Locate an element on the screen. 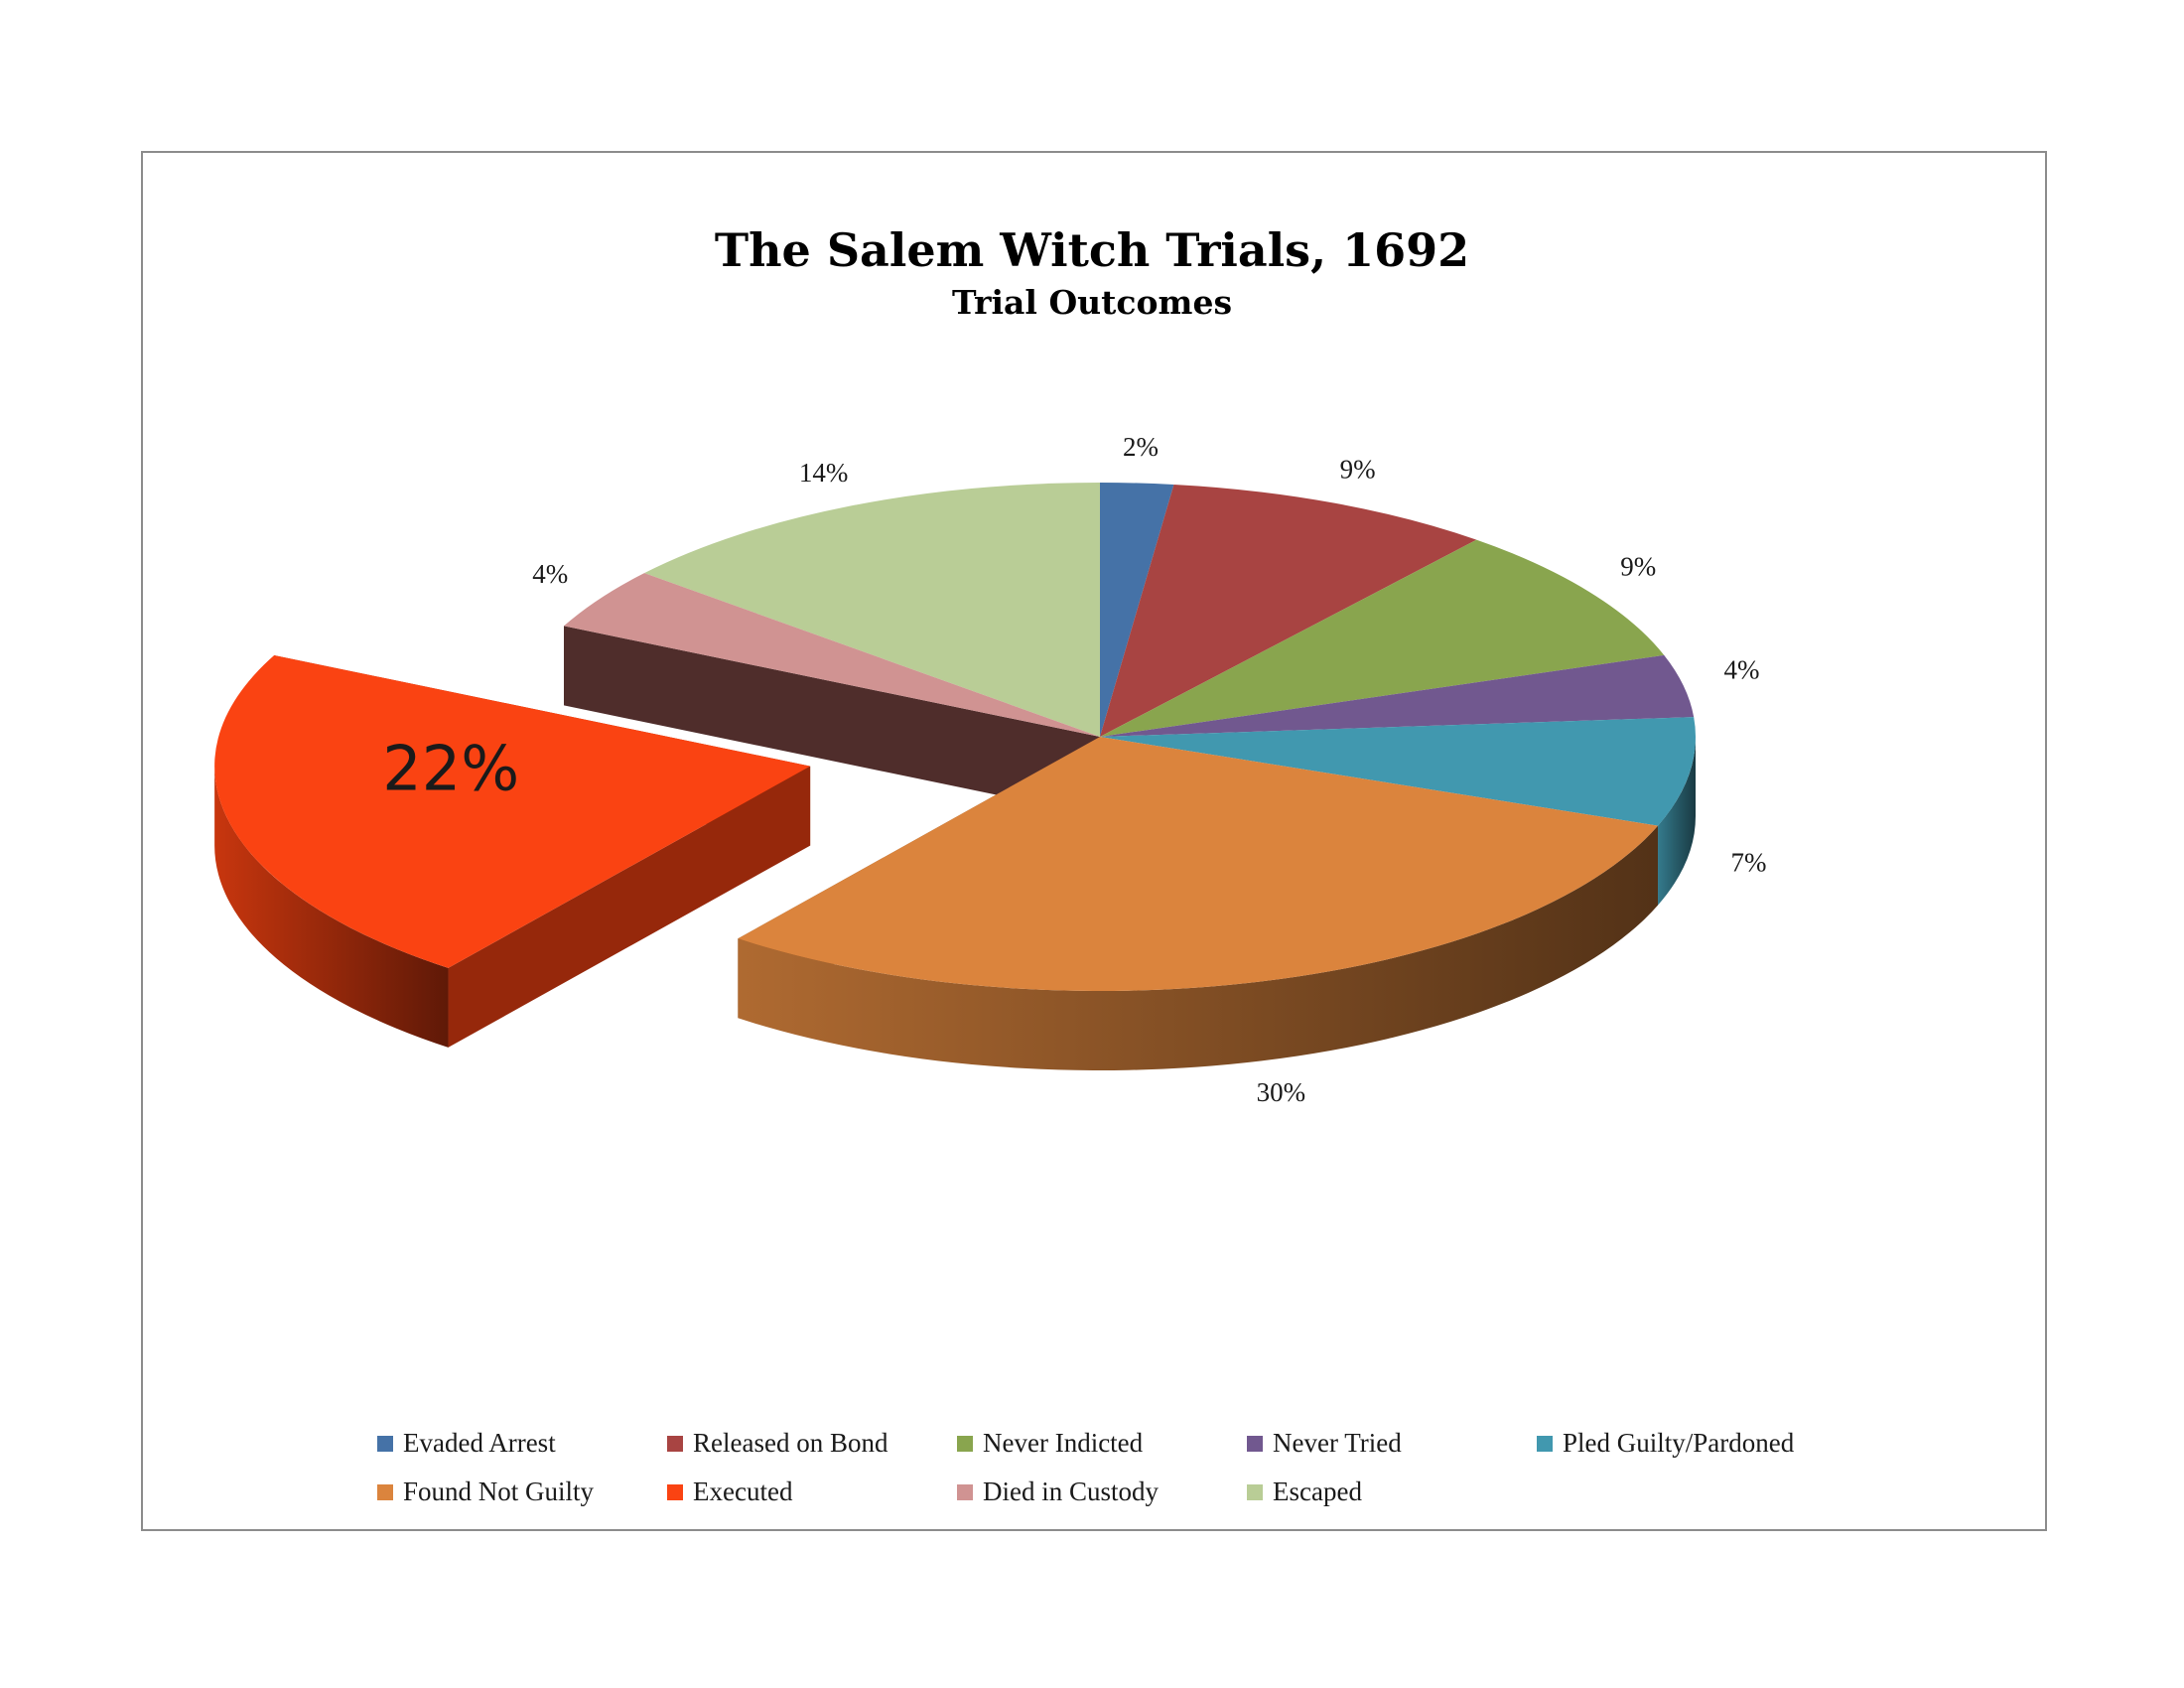  side-wall is located at coordinates (831, 721).